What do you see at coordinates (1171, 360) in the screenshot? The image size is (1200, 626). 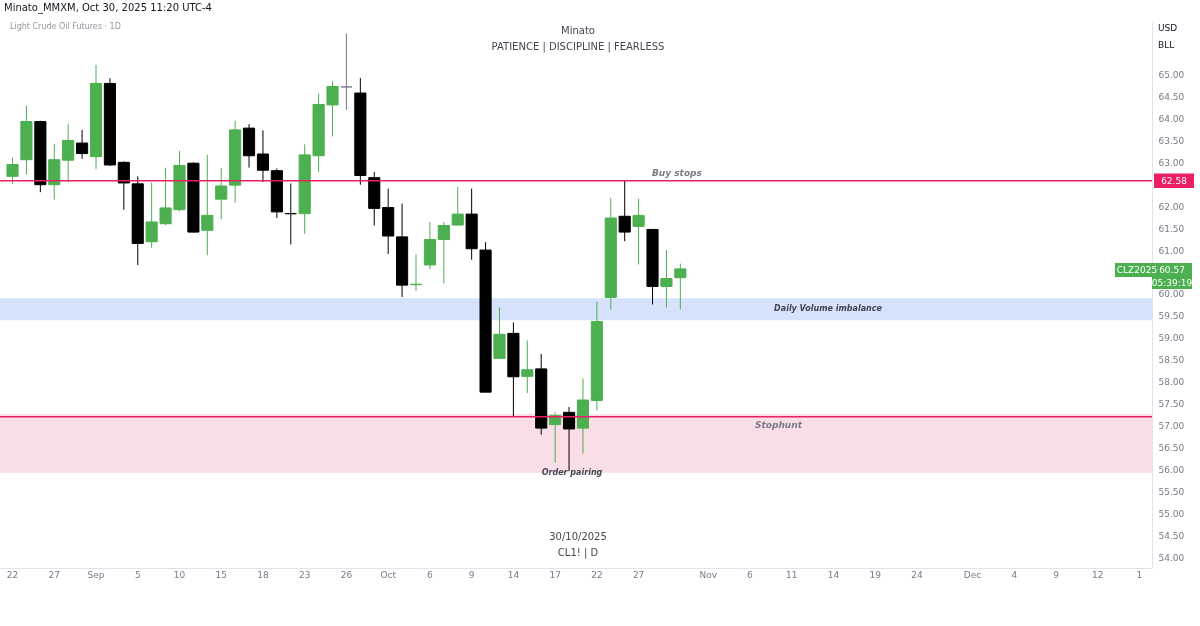 I see `y-tick-label: 58.50` at bounding box center [1171, 360].